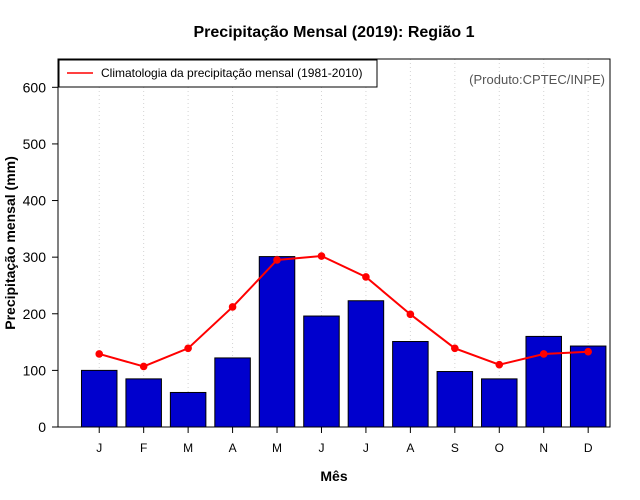 The image size is (640, 500). Describe the element at coordinates (42, 427) in the screenshot. I see `y-tick-label: 0` at that location.